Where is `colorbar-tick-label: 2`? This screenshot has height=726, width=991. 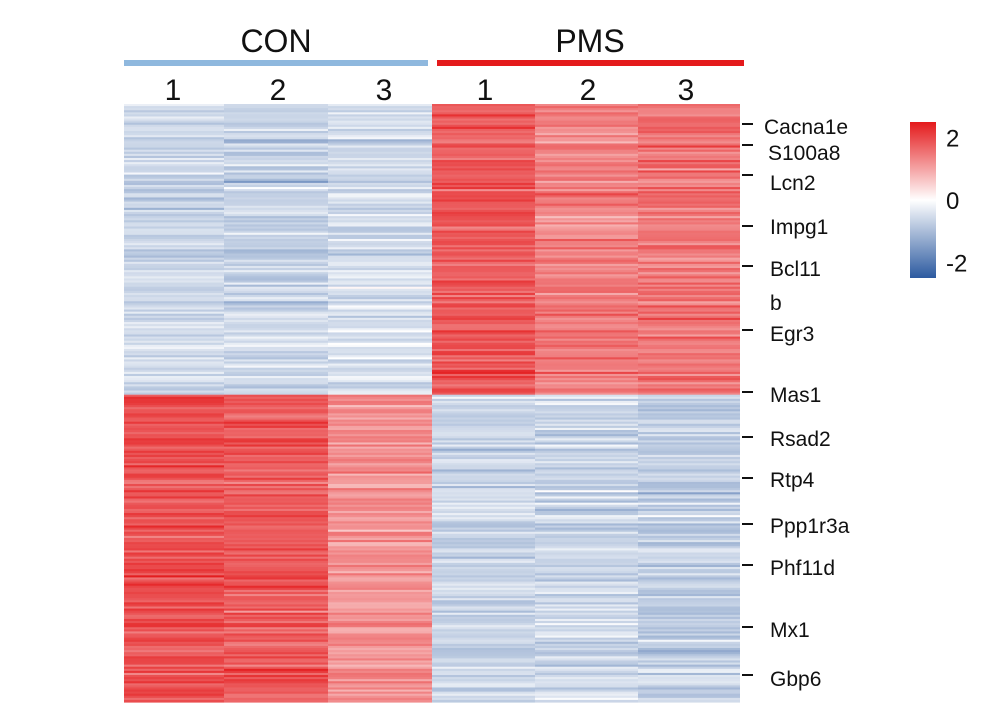
colorbar-tick-label: 2 is located at coordinates (952, 139).